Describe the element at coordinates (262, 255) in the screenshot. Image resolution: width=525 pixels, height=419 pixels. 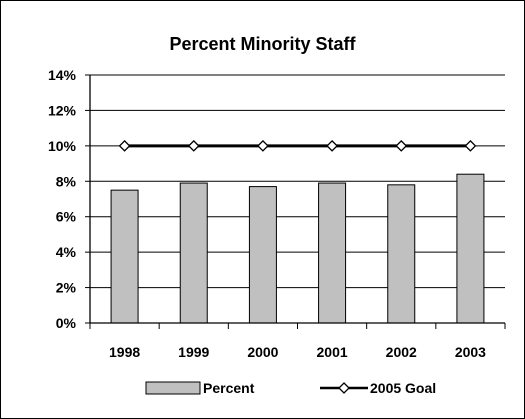
I see `bar-percent-2000` at that location.